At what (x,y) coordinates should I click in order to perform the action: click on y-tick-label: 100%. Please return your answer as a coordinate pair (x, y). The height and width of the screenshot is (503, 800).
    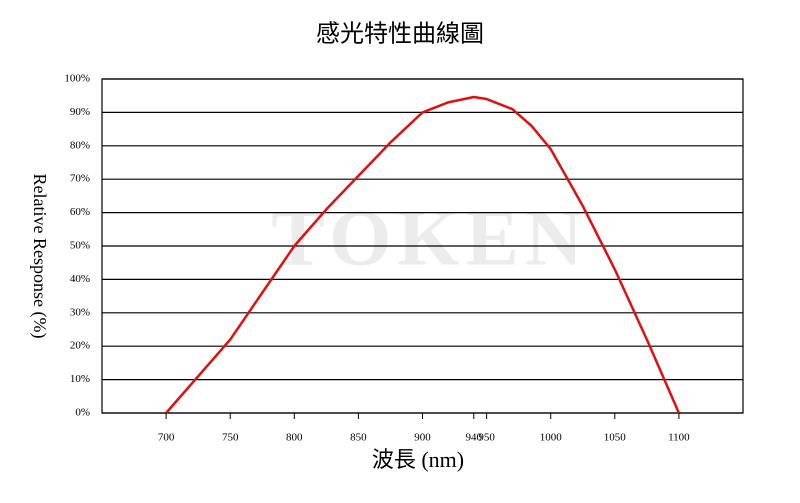
    Looking at the image, I should click on (77, 79).